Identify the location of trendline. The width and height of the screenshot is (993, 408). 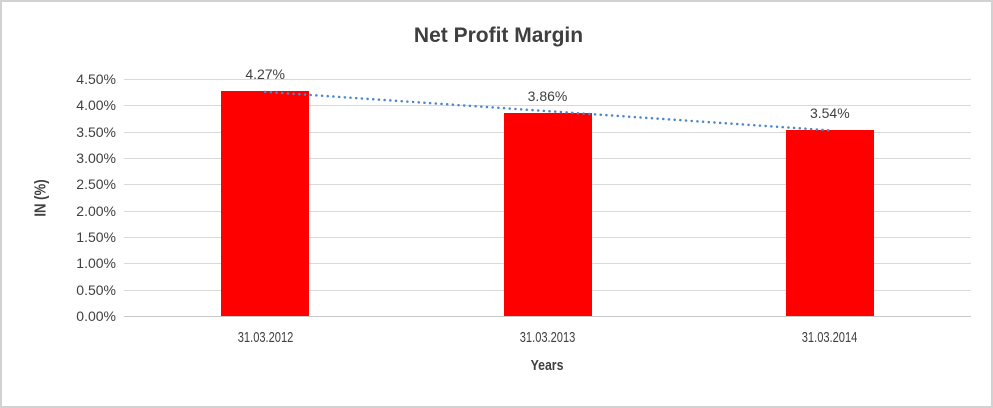
(547, 111).